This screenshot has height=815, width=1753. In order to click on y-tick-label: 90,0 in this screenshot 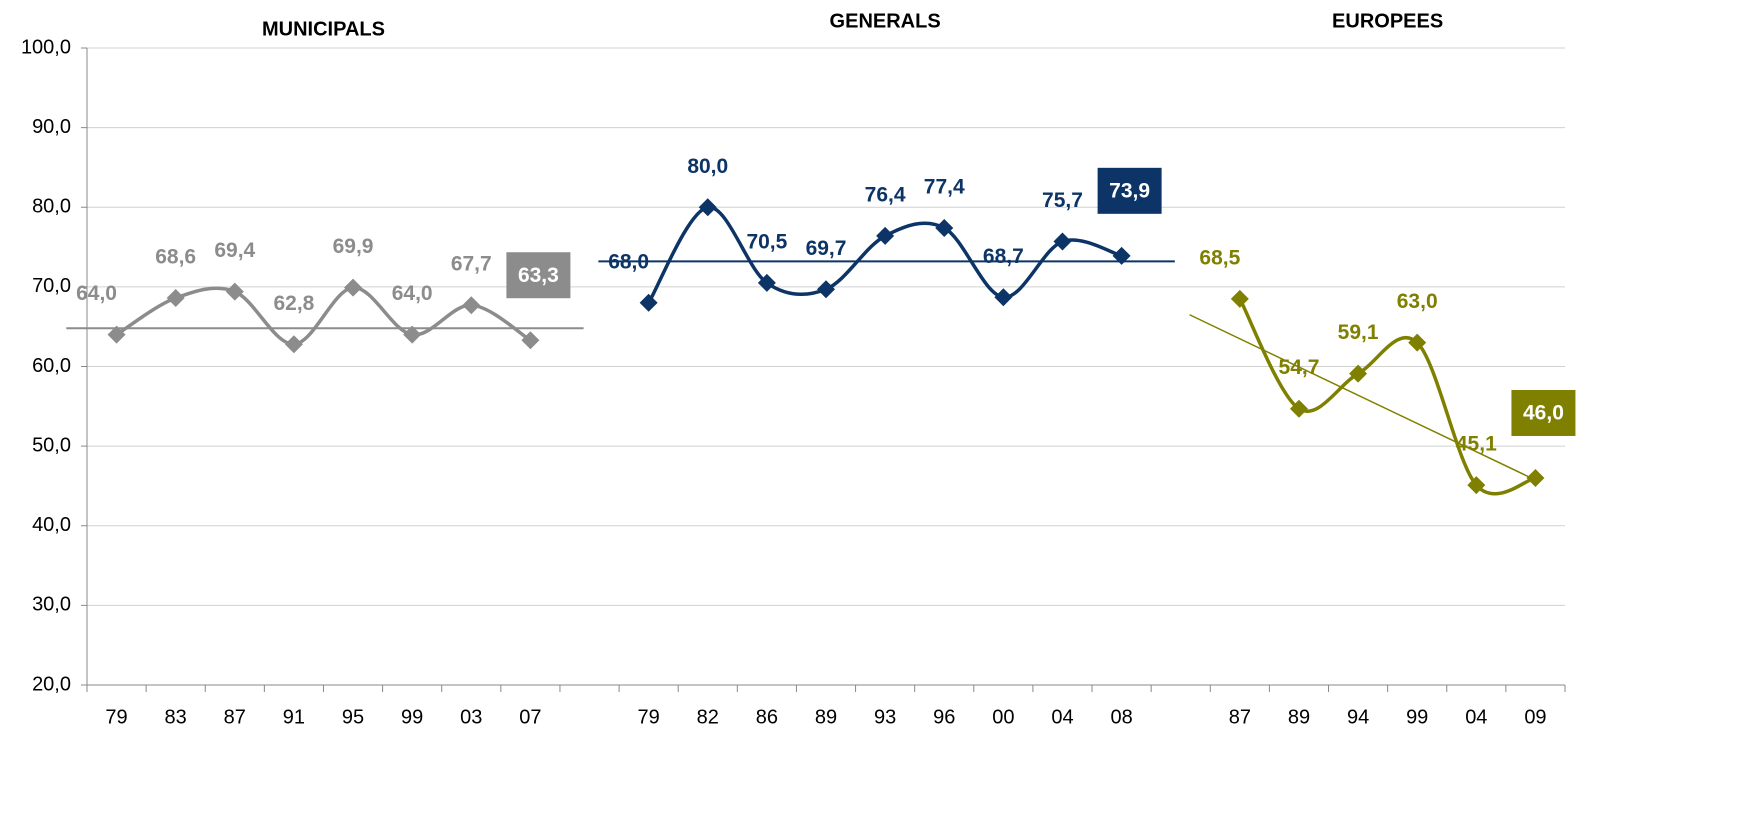, I will do `click(51, 127)`.